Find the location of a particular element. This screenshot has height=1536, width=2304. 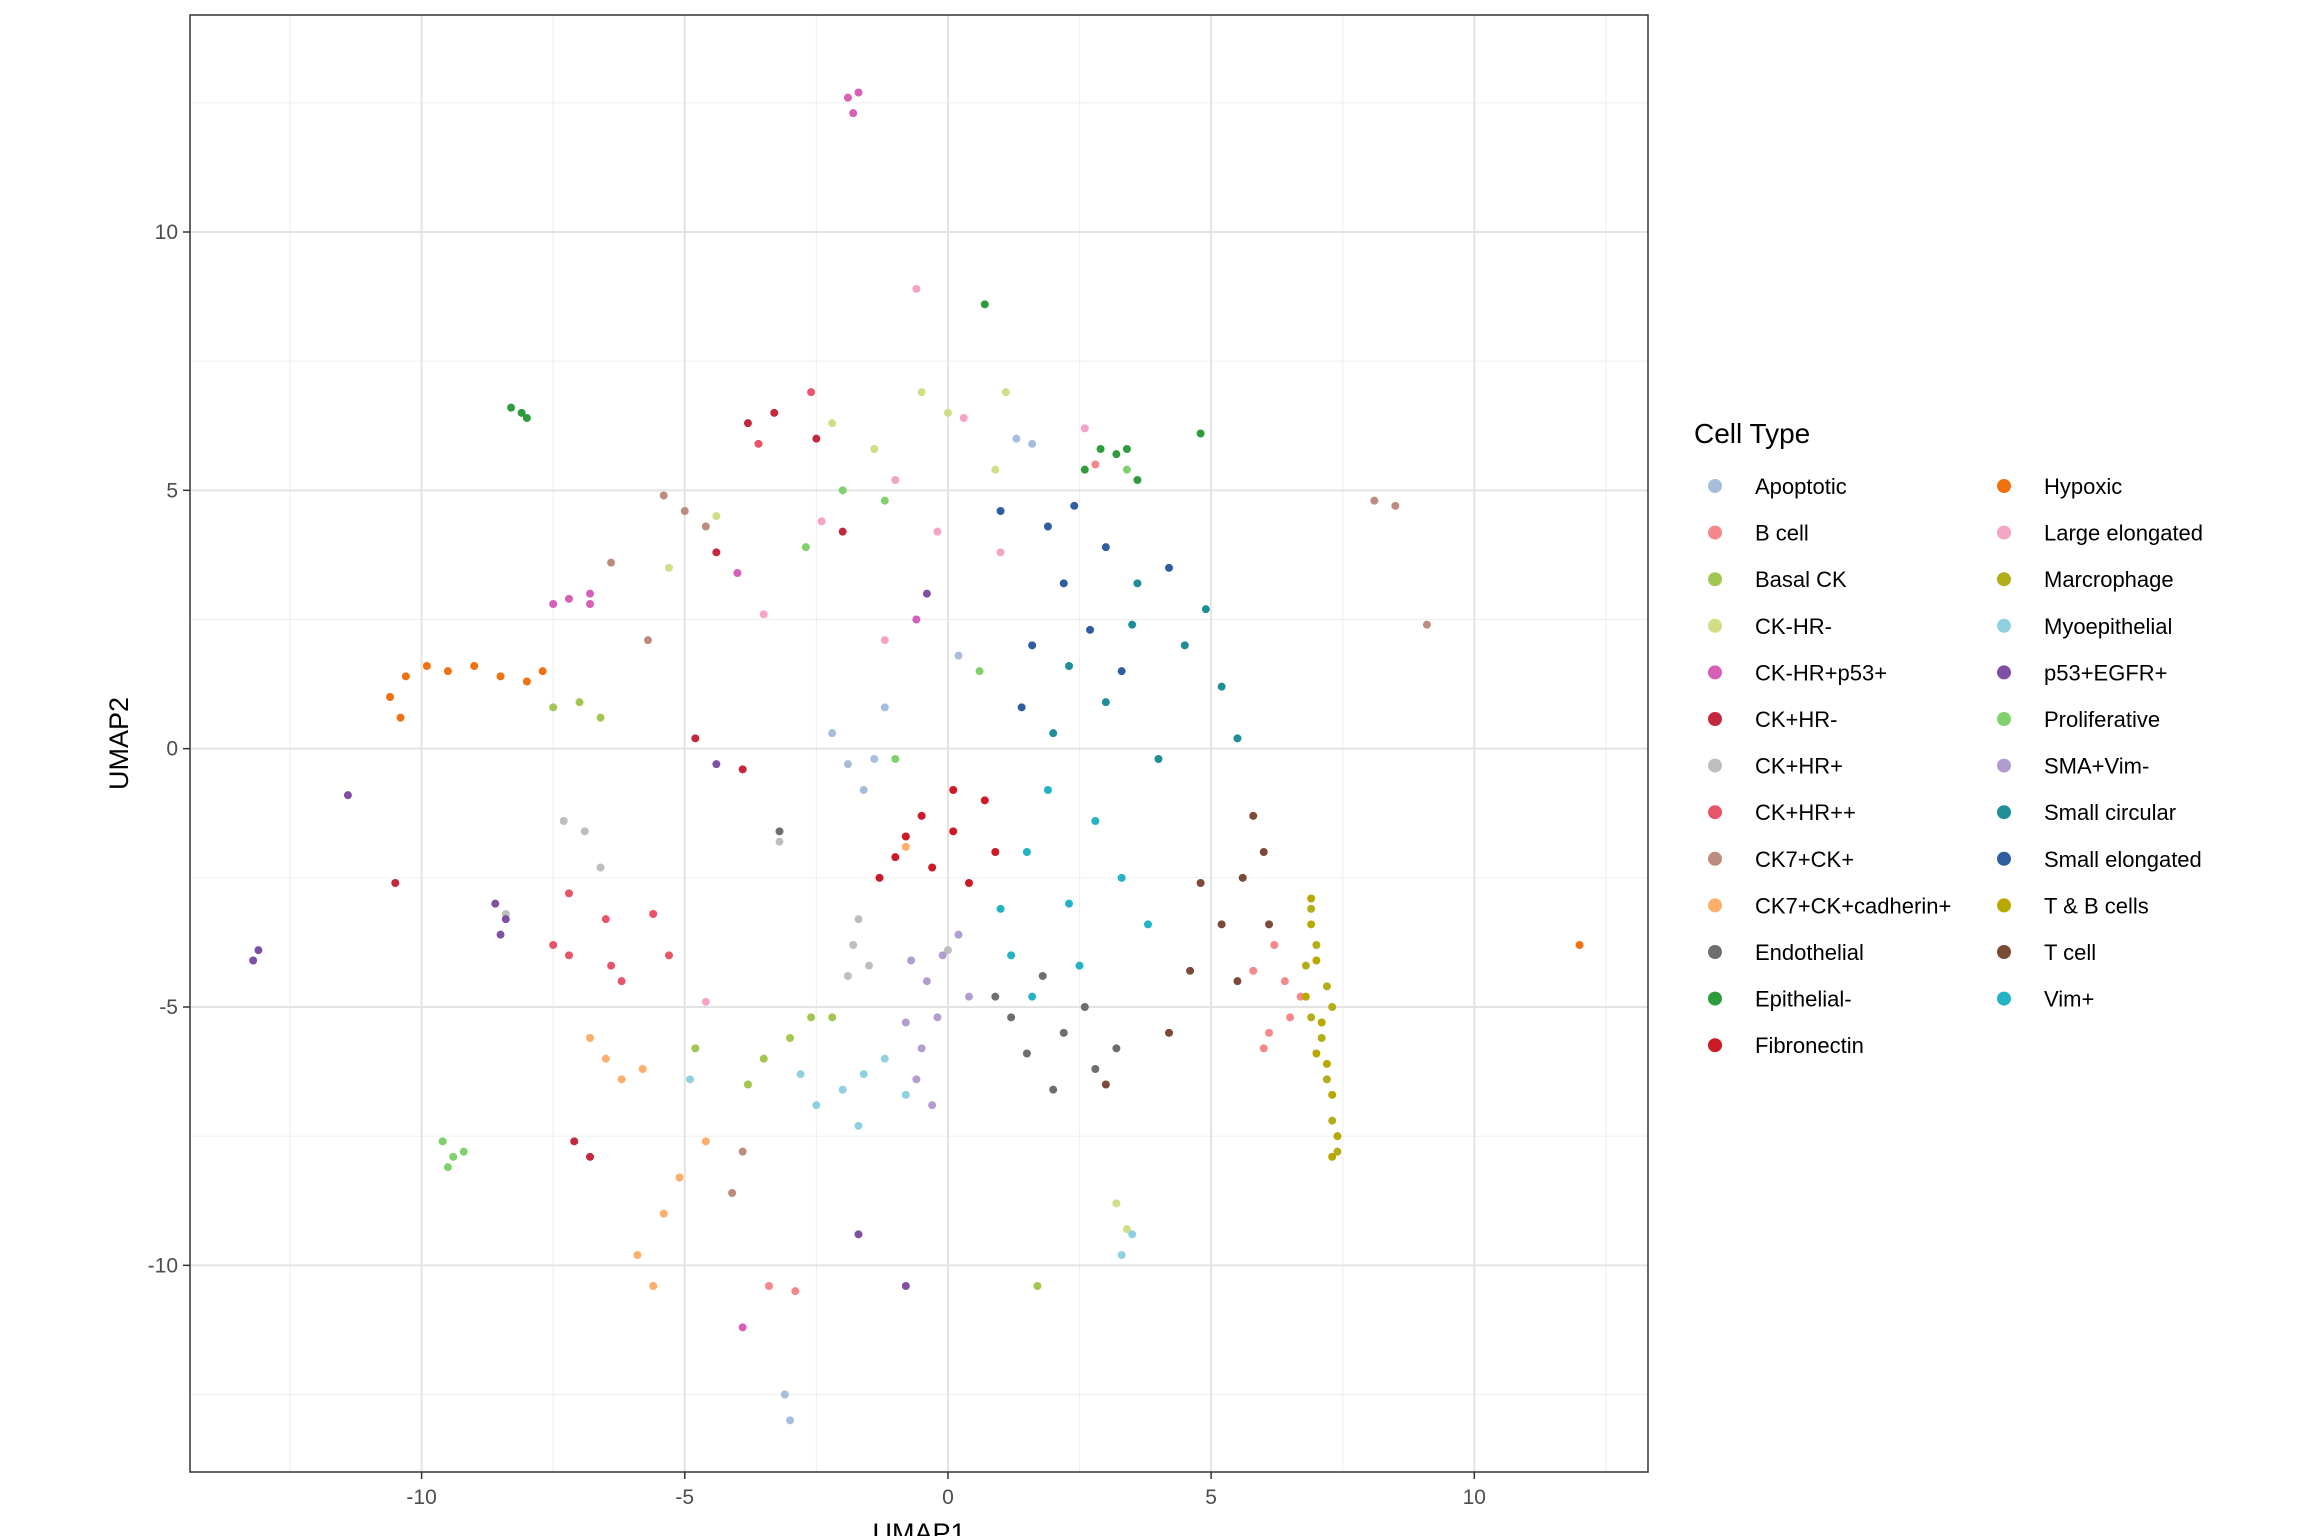

series-Apoptotic is located at coordinates (908, 929).